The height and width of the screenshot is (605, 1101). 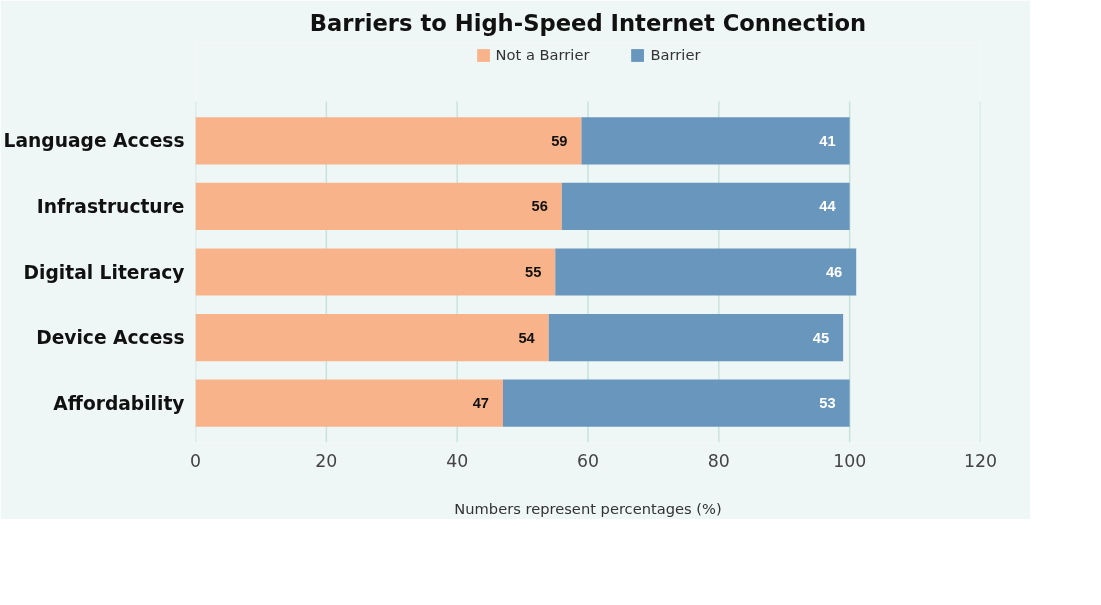 What do you see at coordinates (110, 206) in the screenshot?
I see `y-tick-label: Infrastructure` at bounding box center [110, 206].